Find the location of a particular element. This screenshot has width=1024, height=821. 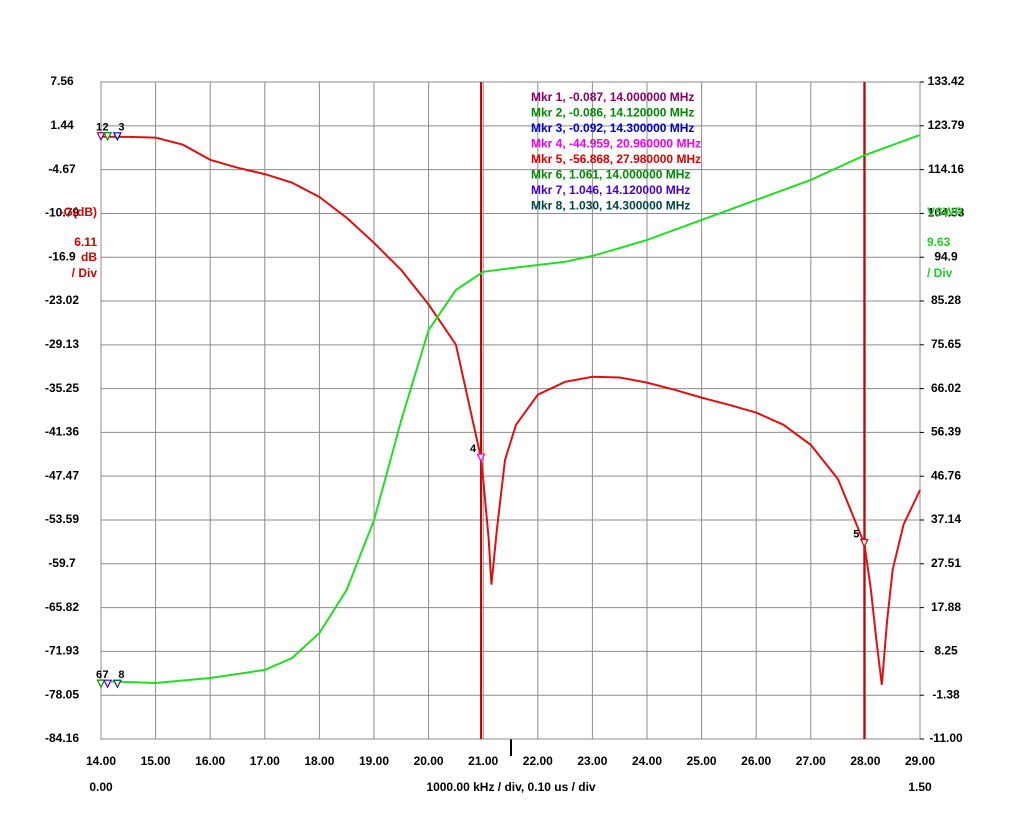

x-tick-label: 27.00 is located at coordinates (811, 761).